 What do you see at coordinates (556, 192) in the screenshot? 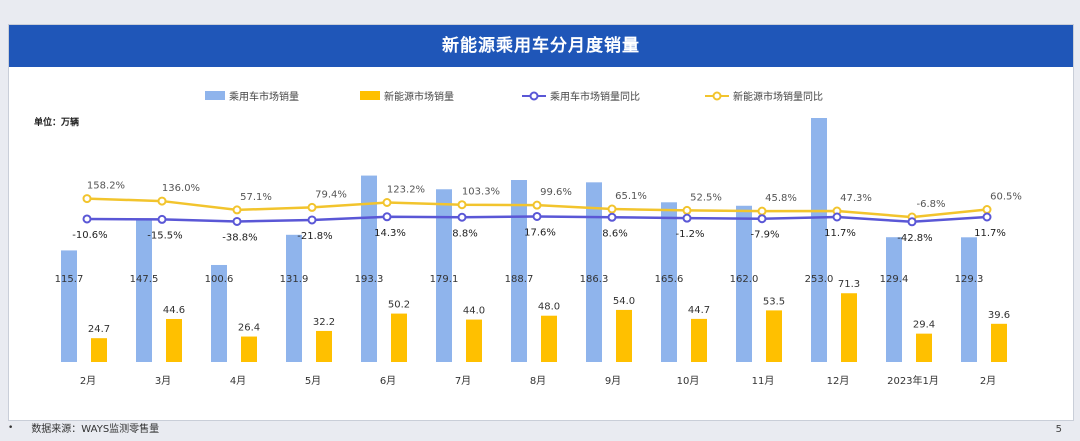
I see `label-nev-yoy-7: 99.6%` at bounding box center [556, 192].